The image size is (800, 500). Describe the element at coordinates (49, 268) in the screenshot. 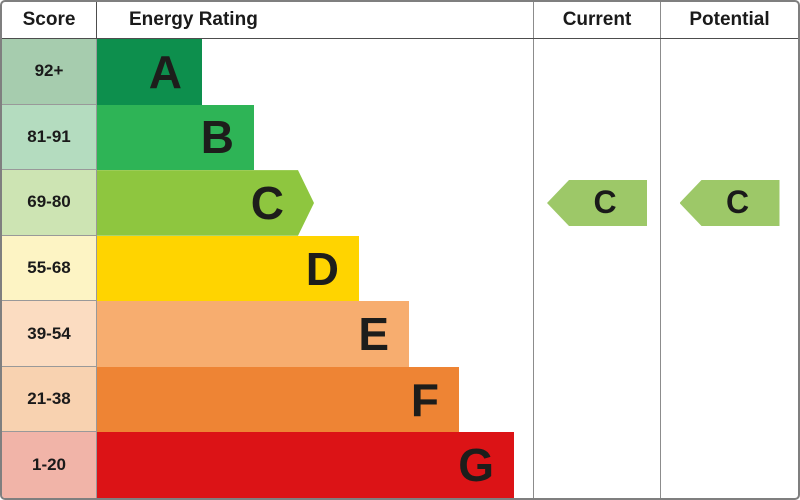

I see `score-range-d: 55-68` at that location.